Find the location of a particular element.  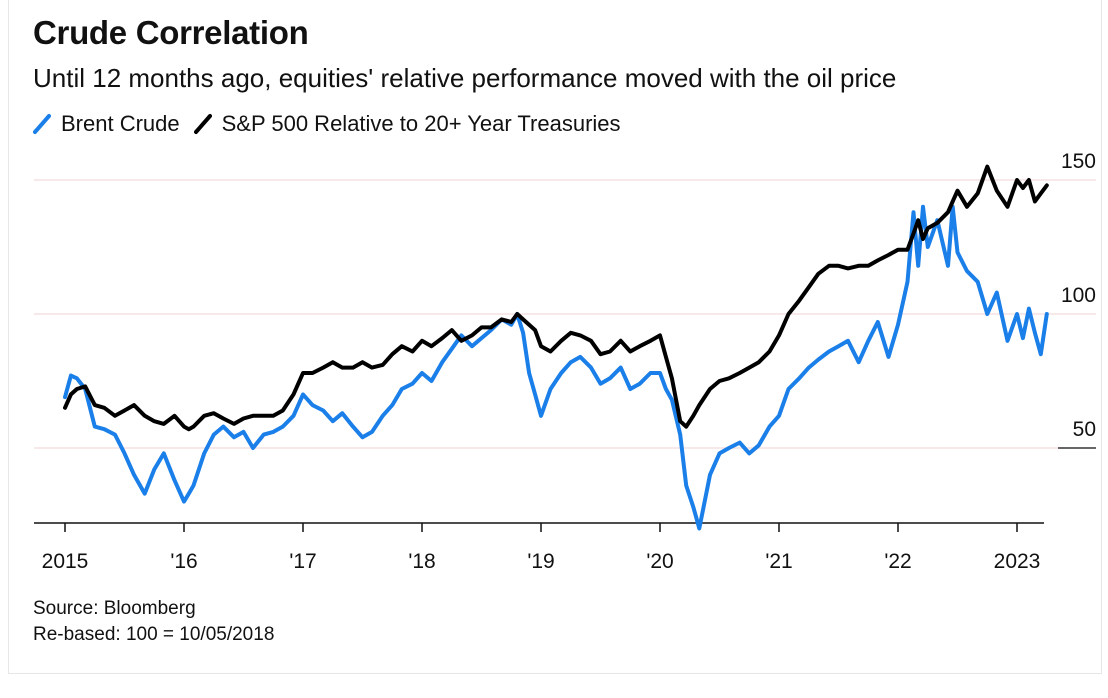

x-tick-label-2017: '17 is located at coordinates (302, 561).